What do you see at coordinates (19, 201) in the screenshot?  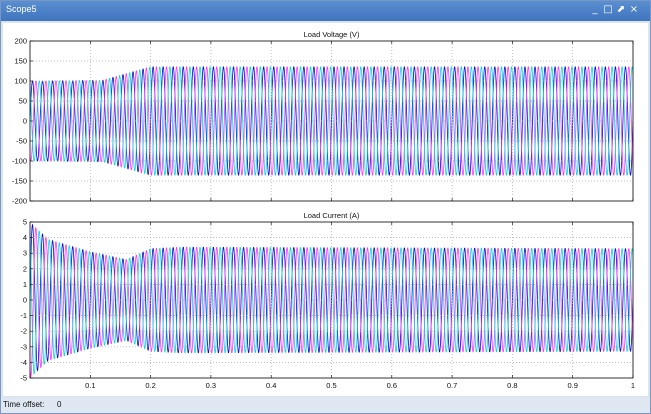 I see `y-tick-label: -200` at bounding box center [19, 201].